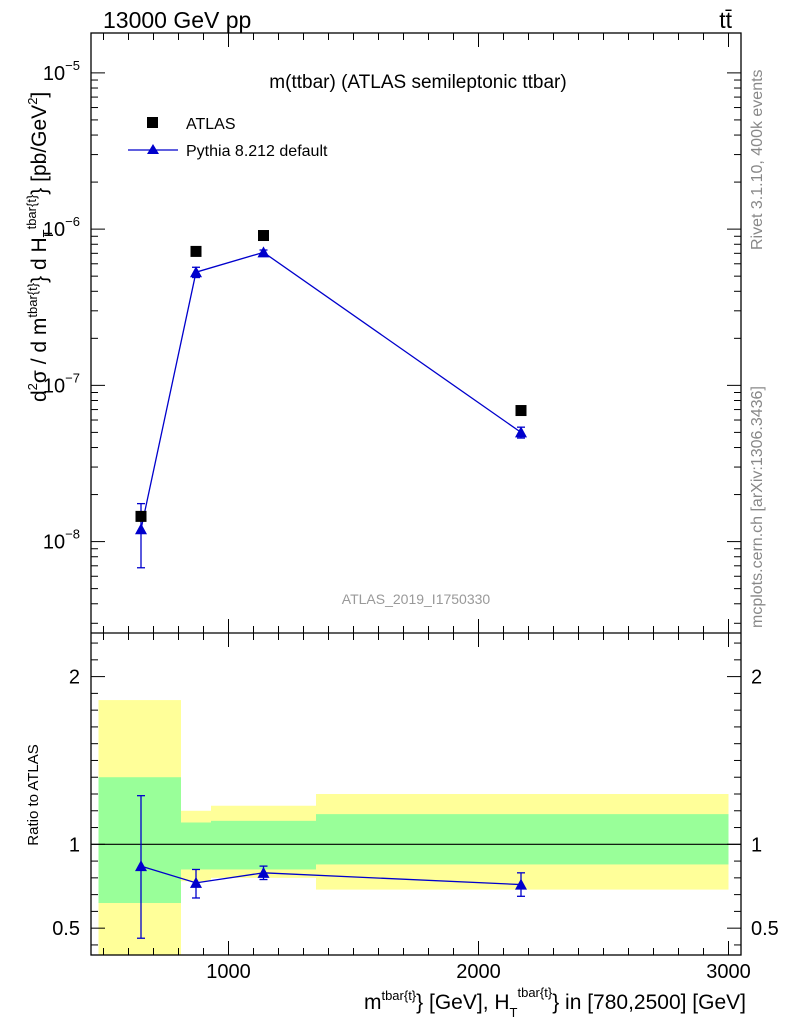 The image size is (786, 1024). Describe the element at coordinates (757, 507) in the screenshot. I see `mcplots-label: mcplots.cern.ch [arXiv:1306.3436]` at that location.